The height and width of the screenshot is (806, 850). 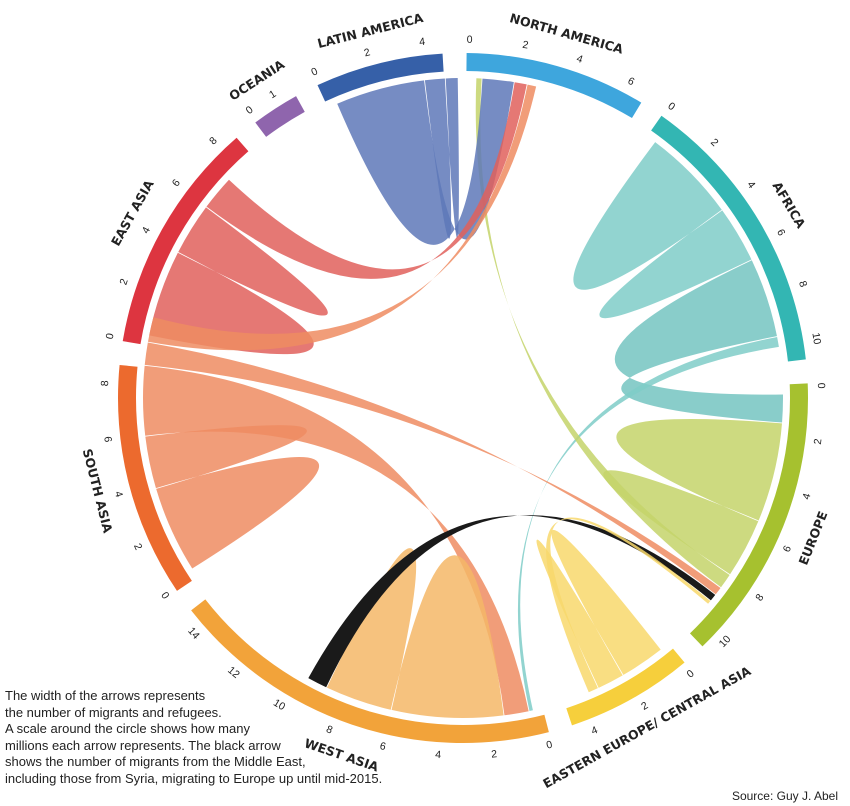 I want to click on region-label-europe: EUROPE, so click(x=813, y=538).